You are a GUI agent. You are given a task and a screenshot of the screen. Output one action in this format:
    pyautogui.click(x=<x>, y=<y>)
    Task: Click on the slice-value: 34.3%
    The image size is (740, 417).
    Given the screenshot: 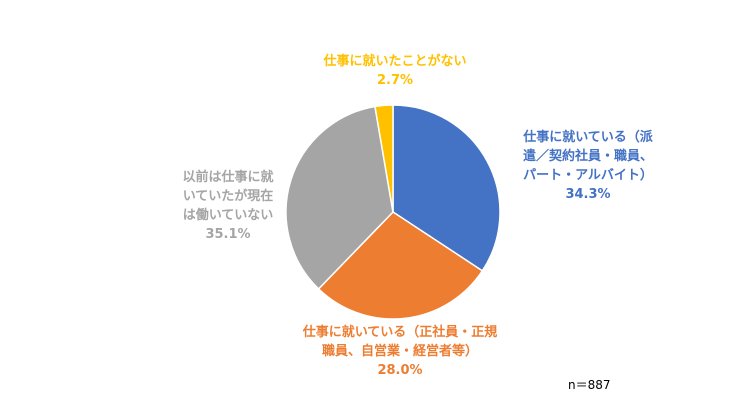 What is the action you would take?
    pyautogui.click(x=588, y=194)
    